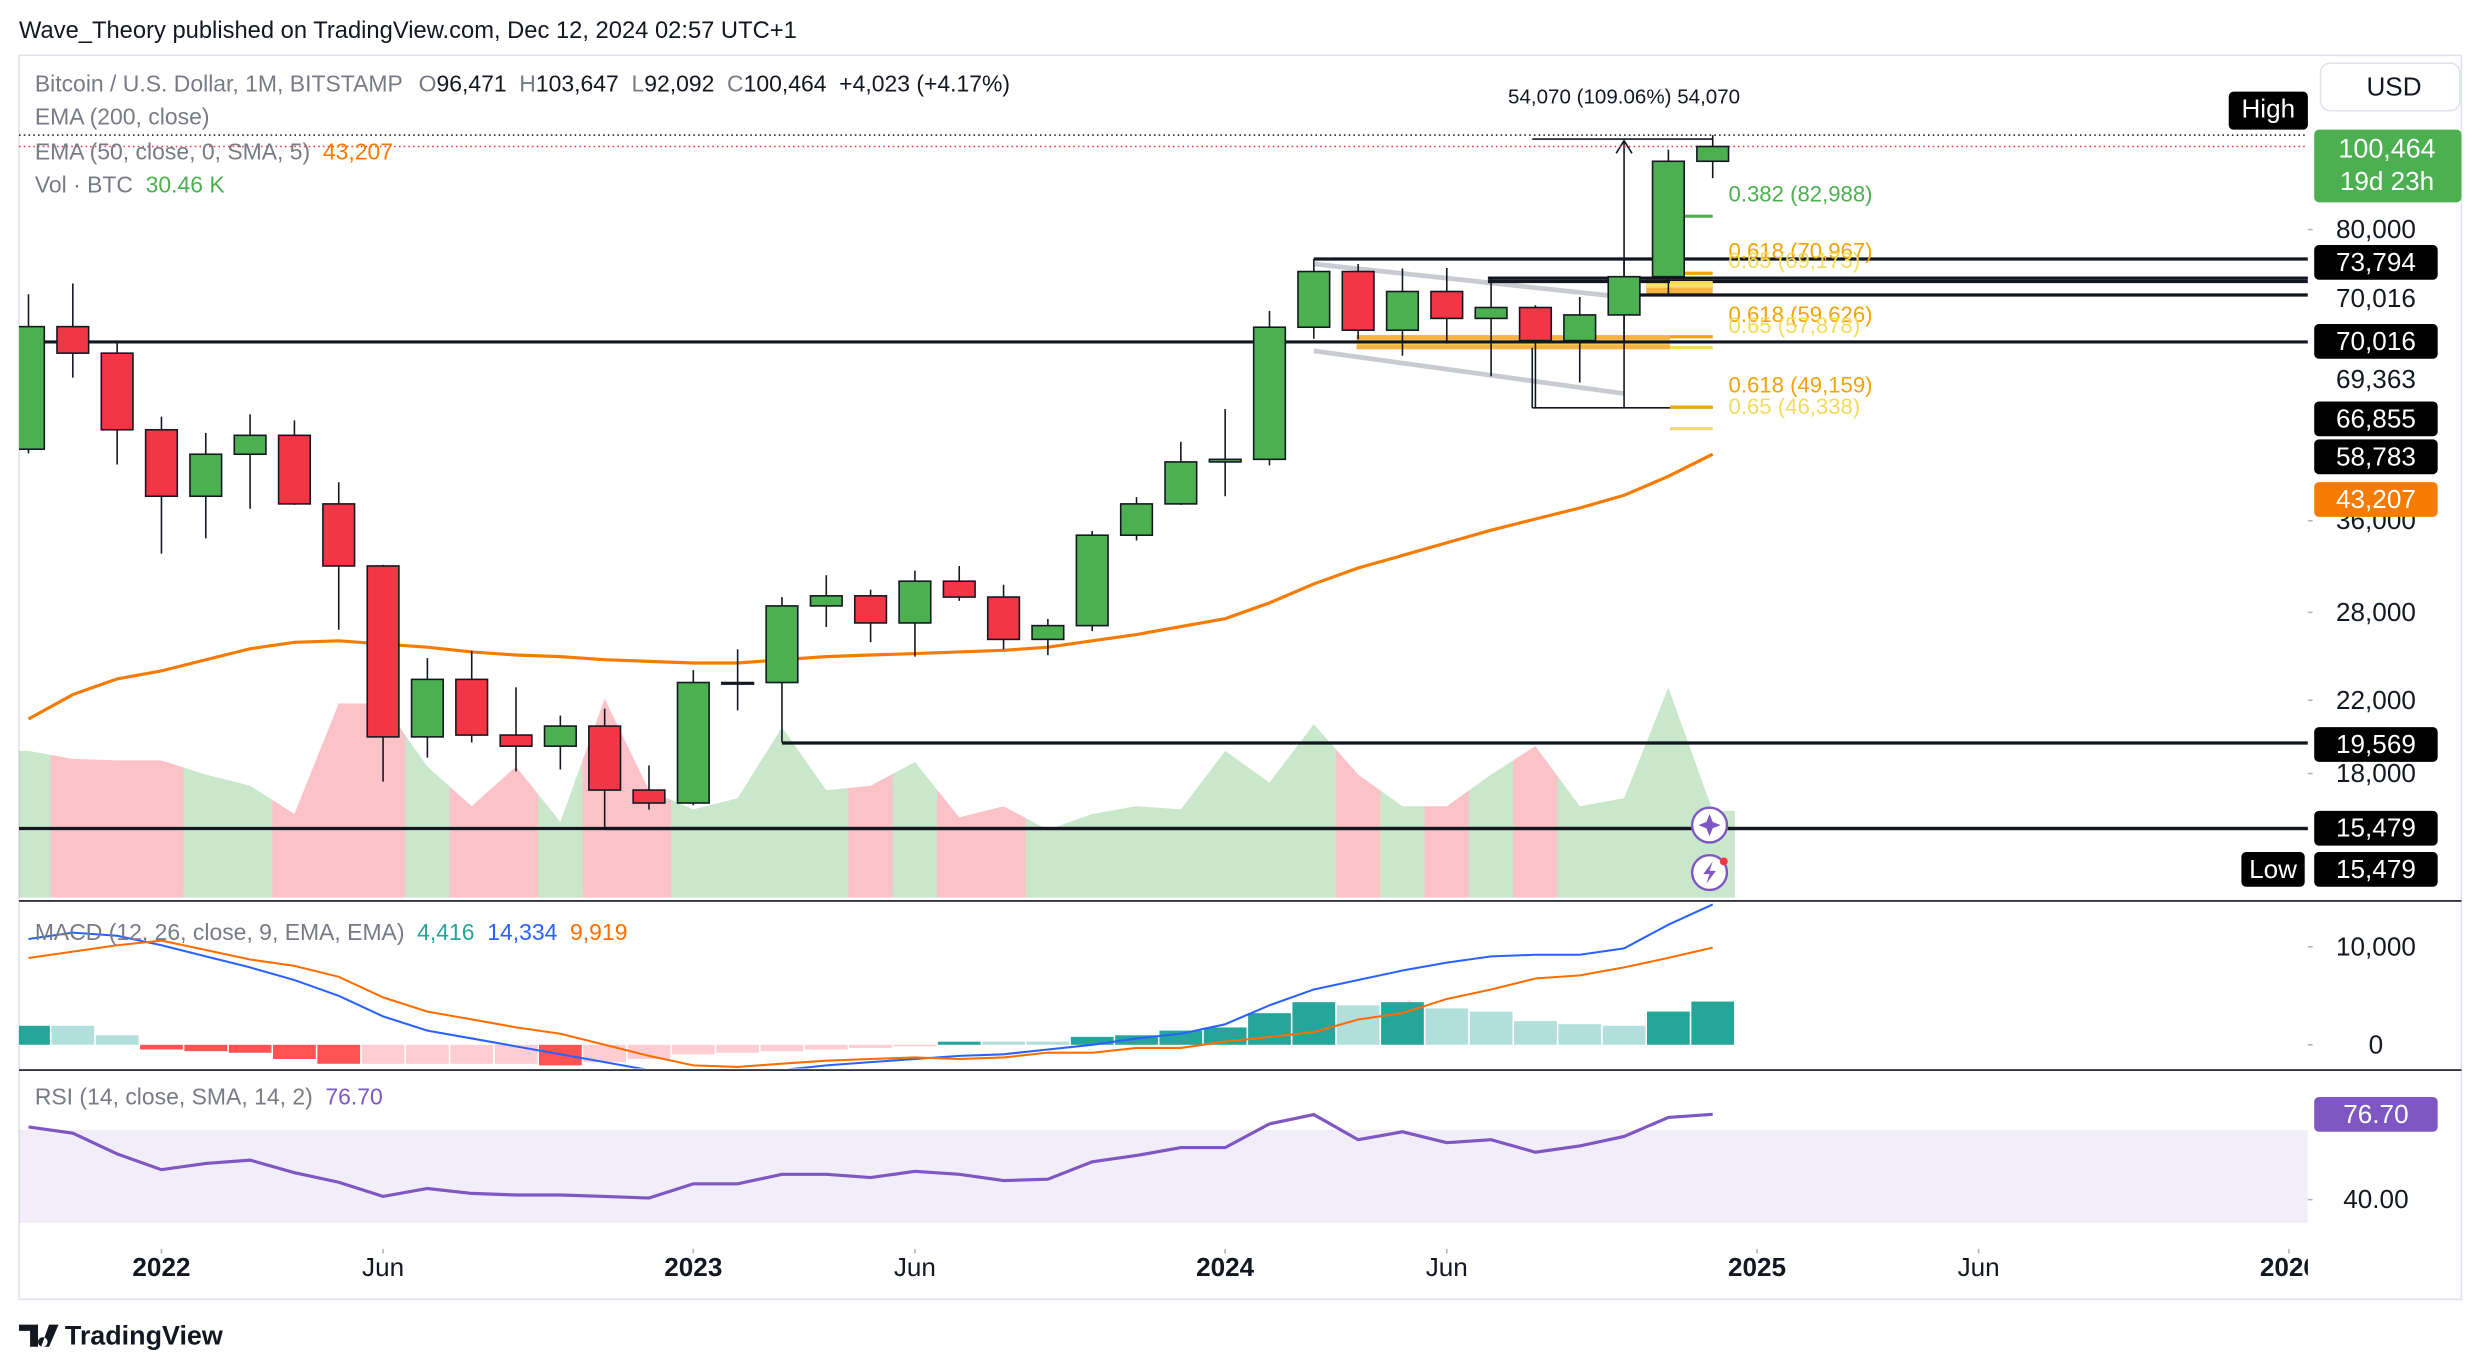 Image resolution: width=2482 pixels, height=1372 pixels. Describe the element at coordinates (870, 586) in the screenshot. I see `ema-line` at that location.